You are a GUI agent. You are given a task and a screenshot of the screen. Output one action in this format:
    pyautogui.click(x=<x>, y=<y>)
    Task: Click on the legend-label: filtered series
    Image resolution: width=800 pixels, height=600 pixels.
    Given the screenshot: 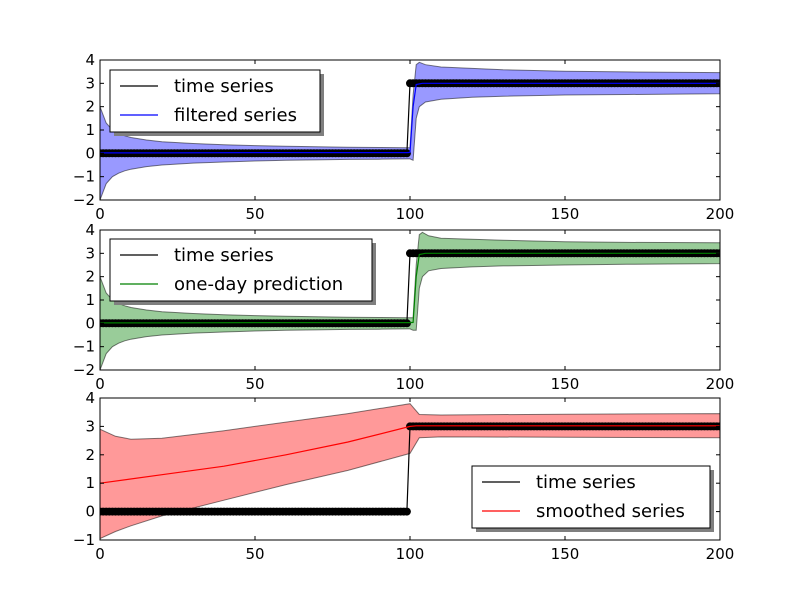 What is the action you would take?
    pyautogui.click(x=235, y=115)
    